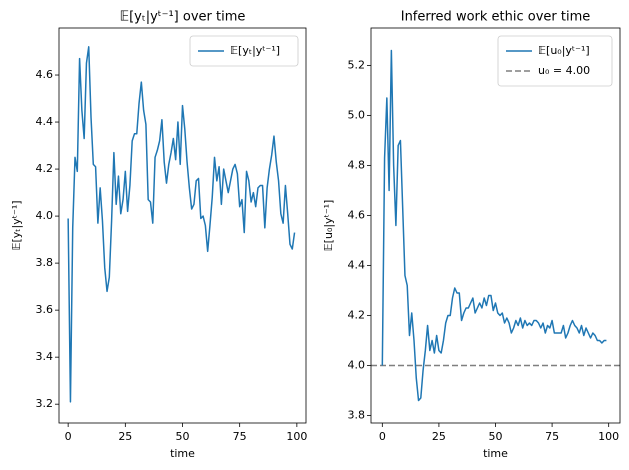 This screenshot has height=470, width=629. What do you see at coordinates (45, 356) in the screenshot?
I see `y-tick-label: 3.4` at bounding box center [45, 356].